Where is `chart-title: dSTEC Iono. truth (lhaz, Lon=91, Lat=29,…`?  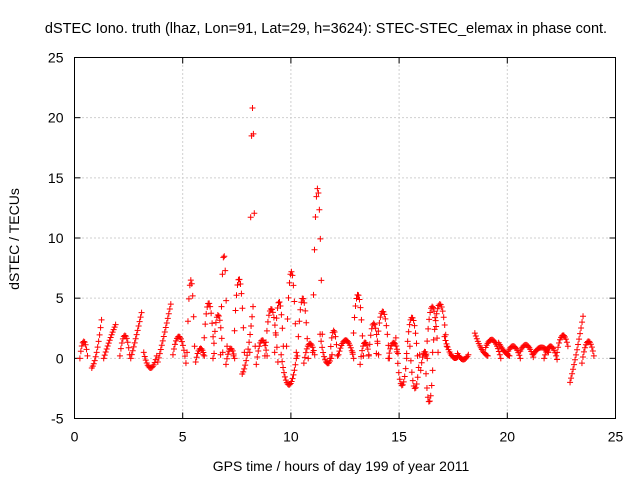 chart-title: dSTEC Iono. truth (lhaz, Lon=91, Lat=29,… is located at coordinates (326, 29).